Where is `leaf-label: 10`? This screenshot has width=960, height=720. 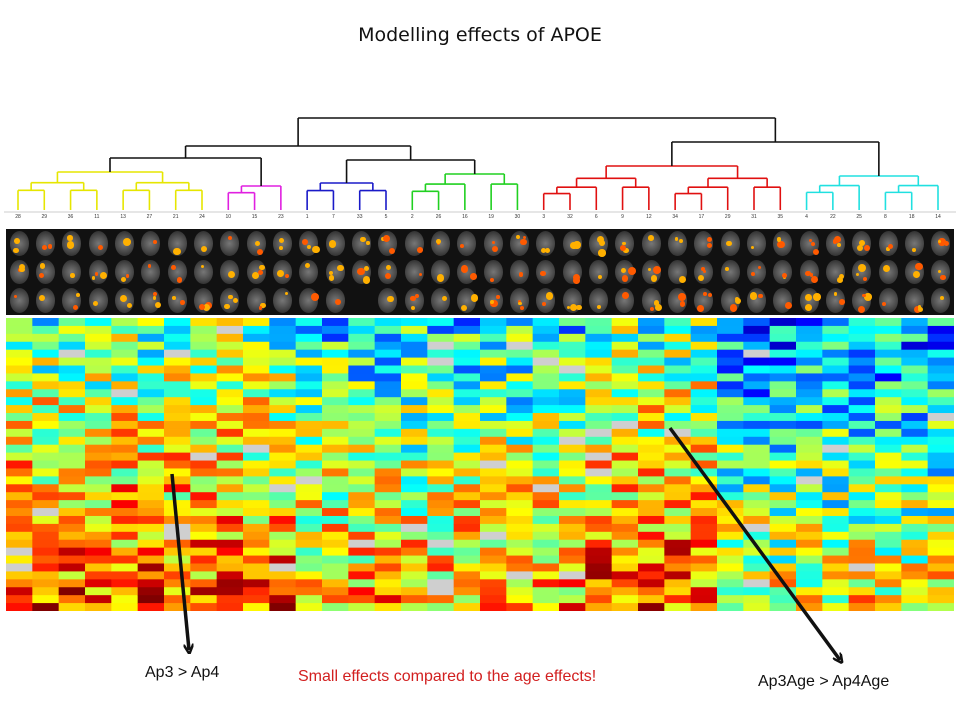
leaf-label: 10 is located at coordinates (229, 217).